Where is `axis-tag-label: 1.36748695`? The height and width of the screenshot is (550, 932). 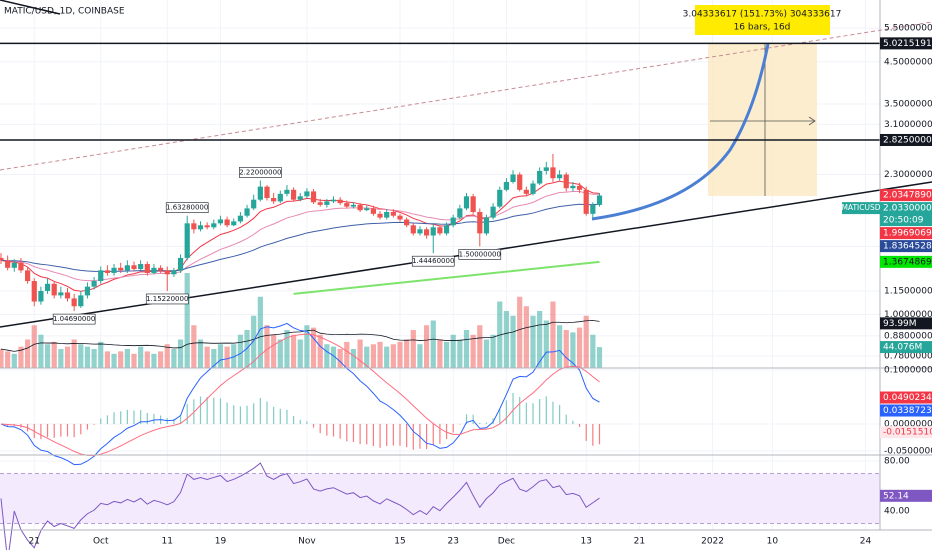
axis-tag-label: 1.36748695 is located at coordinates (907, 262).